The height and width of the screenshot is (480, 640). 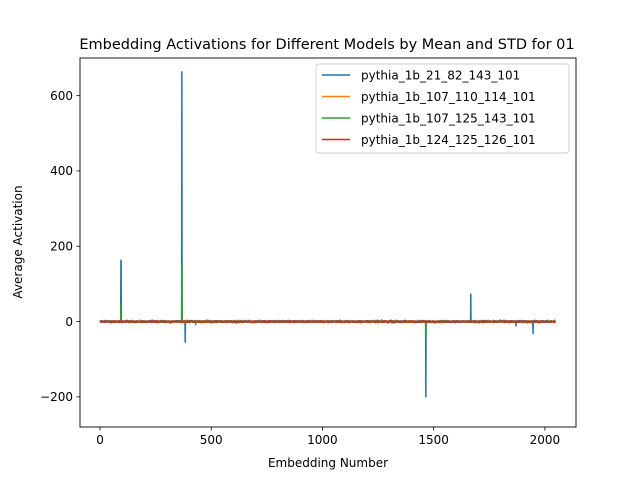 I want to click on legend-label: pythia_1b_107_125_143_101, so click(x=448, y=118).